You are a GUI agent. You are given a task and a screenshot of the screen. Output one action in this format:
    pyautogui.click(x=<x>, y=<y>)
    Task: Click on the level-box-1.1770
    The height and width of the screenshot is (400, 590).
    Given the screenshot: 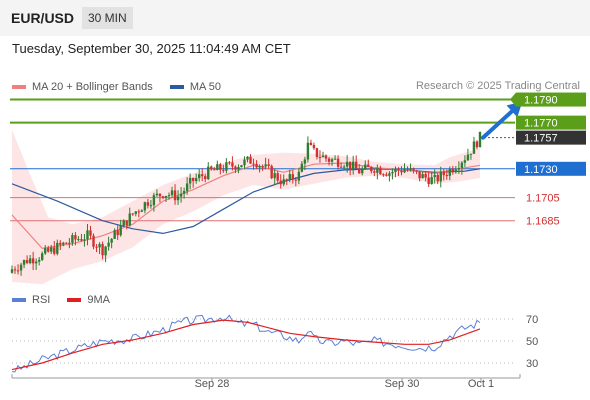 What is the action you would take?
    pyautogui.click(x=551, y=122)
    